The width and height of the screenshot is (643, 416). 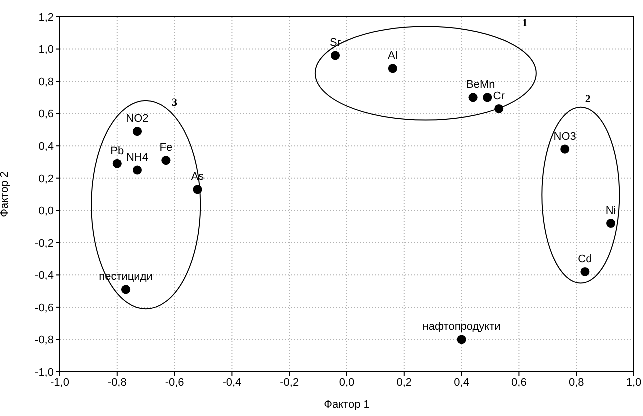 I want to click on x-tick-label: -0,4, so click(x=232, y=382).